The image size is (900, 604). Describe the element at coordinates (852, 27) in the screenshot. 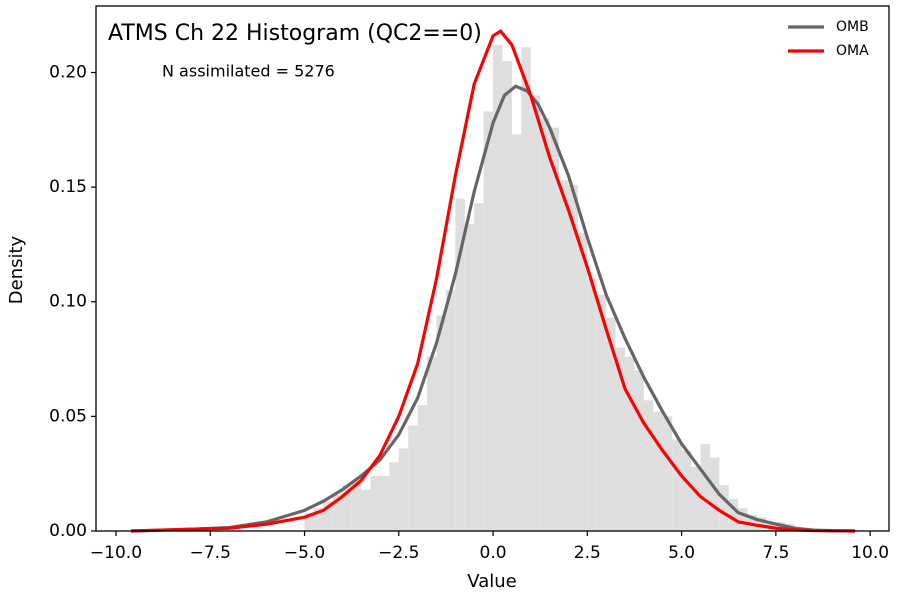

I see `legend-label: OMB` at that location.